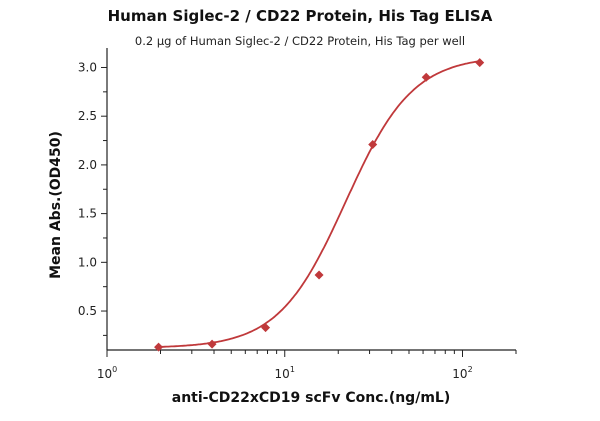  Describe the element at coordinates (87, 214) in the screenshot. I see `y-tick-label: 1.5` at that location.